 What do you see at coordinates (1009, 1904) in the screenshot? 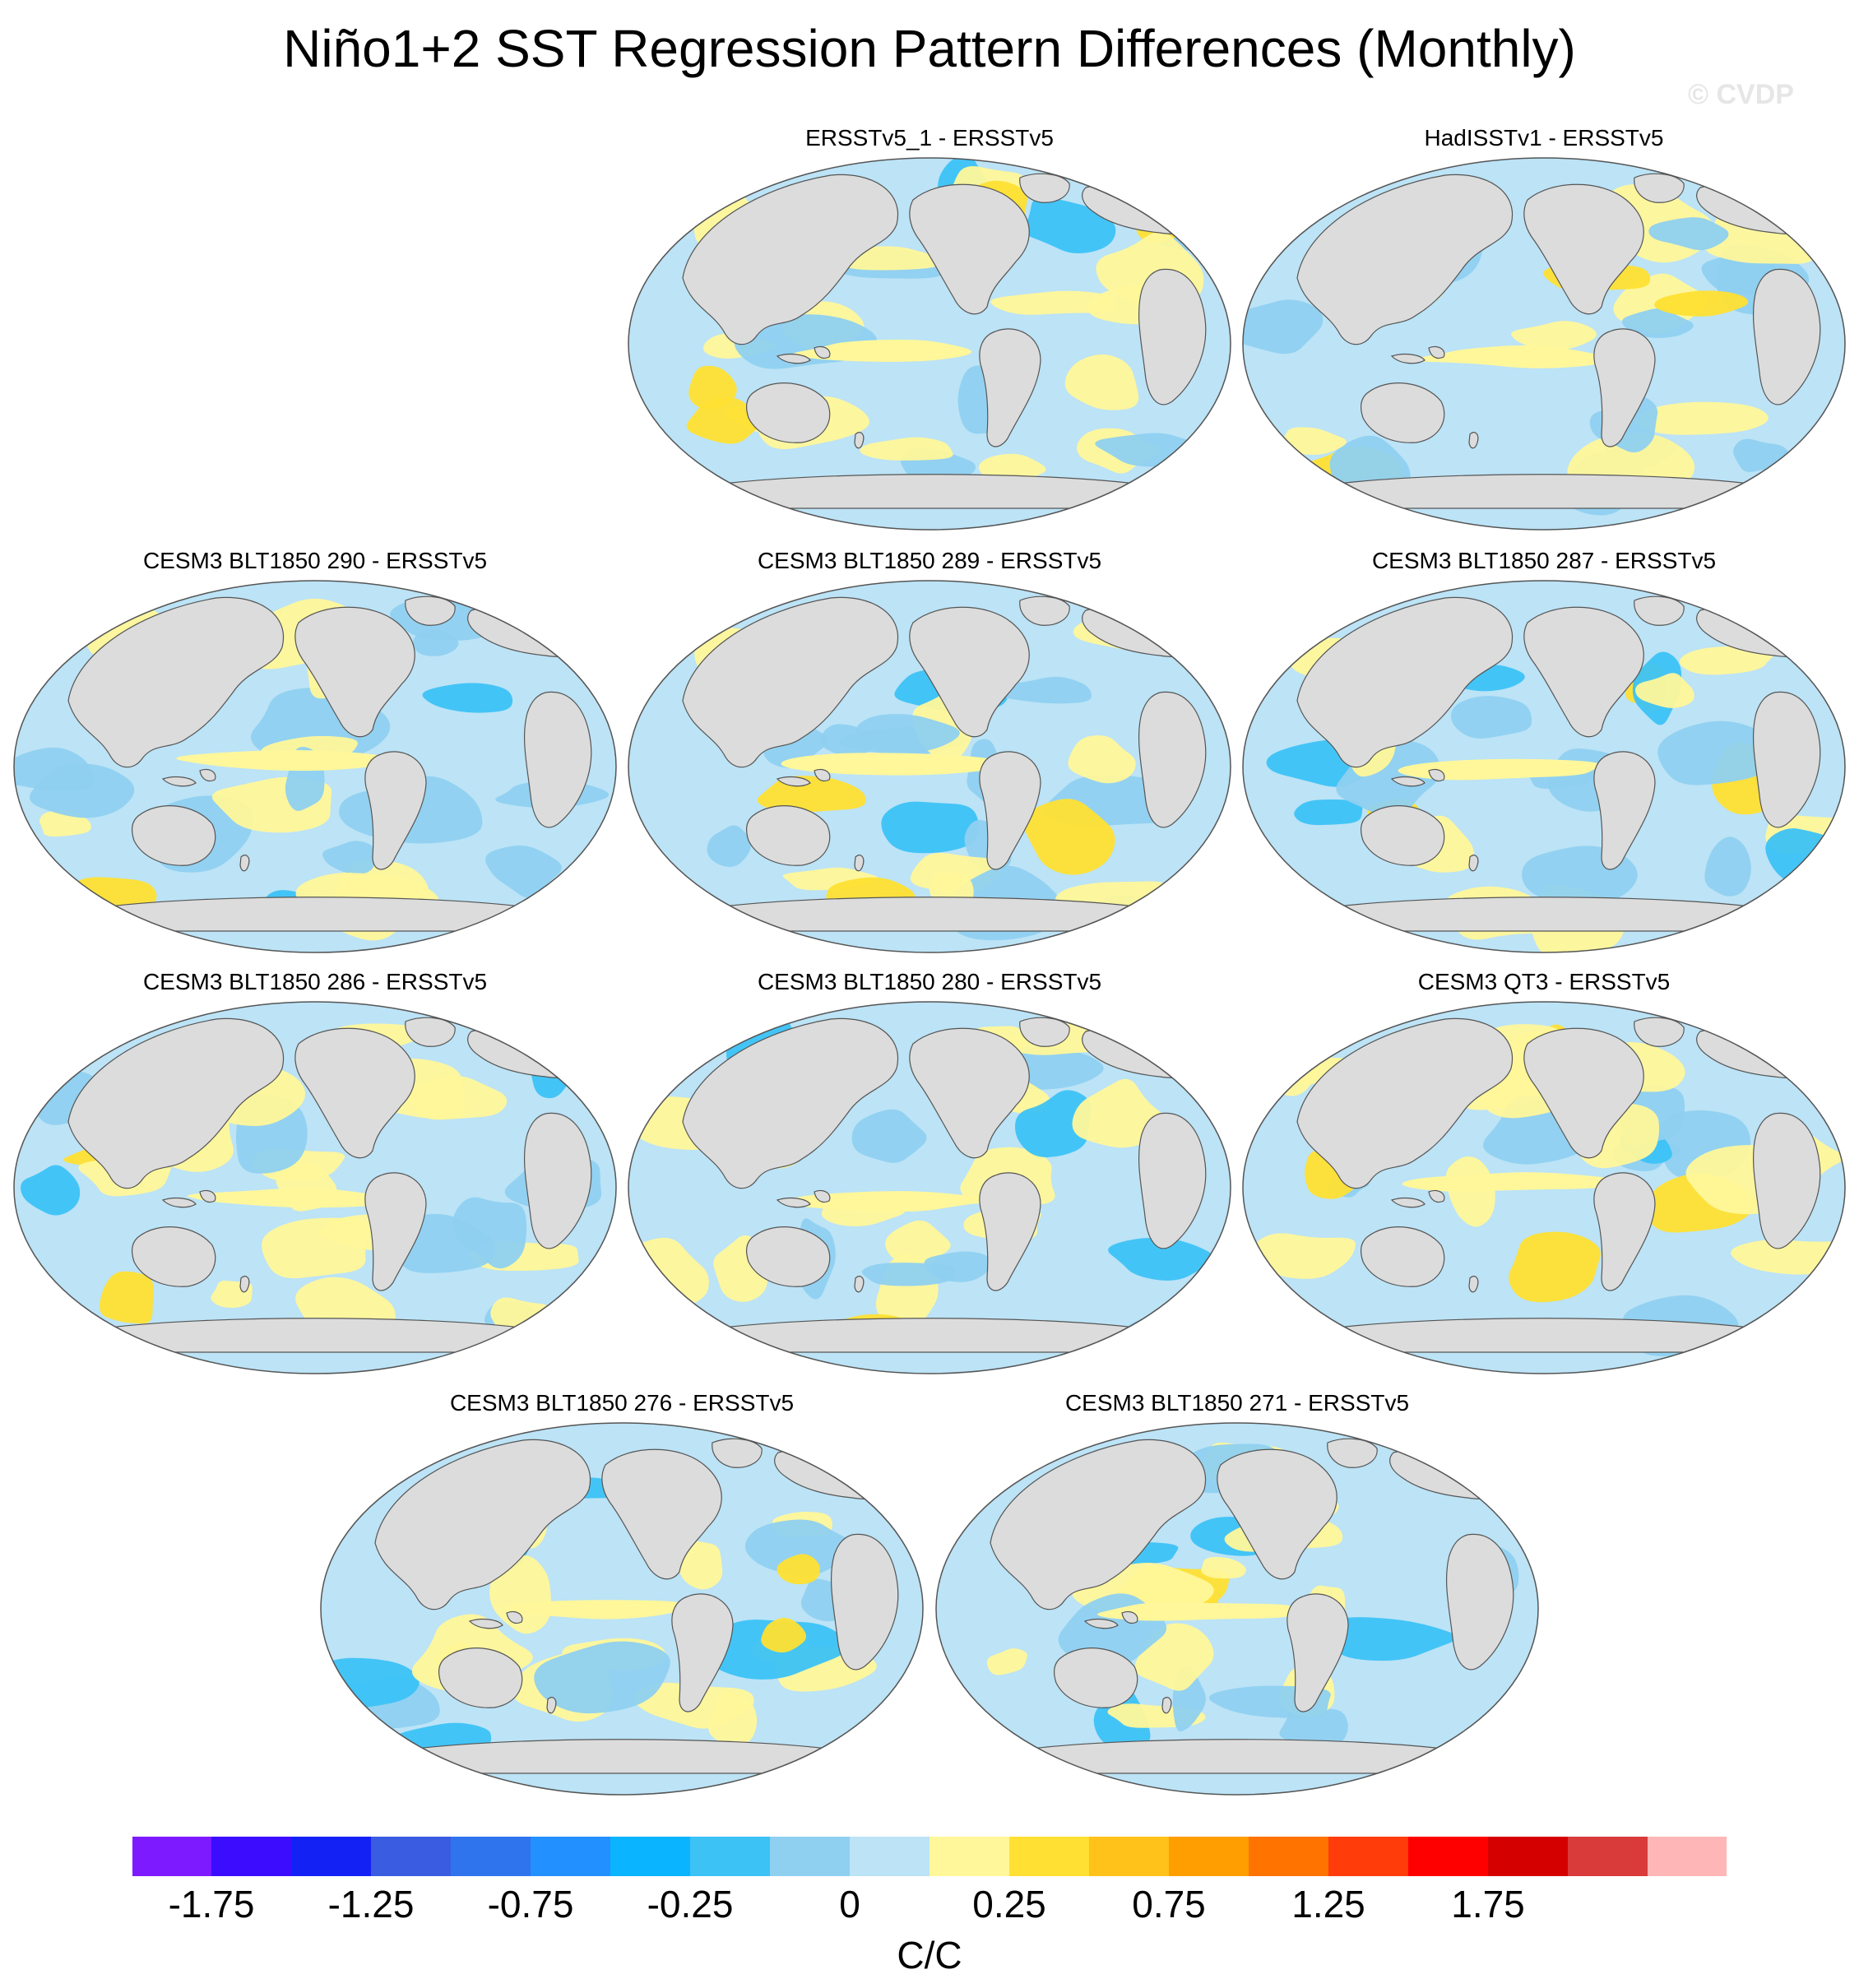
I see `colorbar-tick-label: 0.25` at bounding box center [1009, 1904].